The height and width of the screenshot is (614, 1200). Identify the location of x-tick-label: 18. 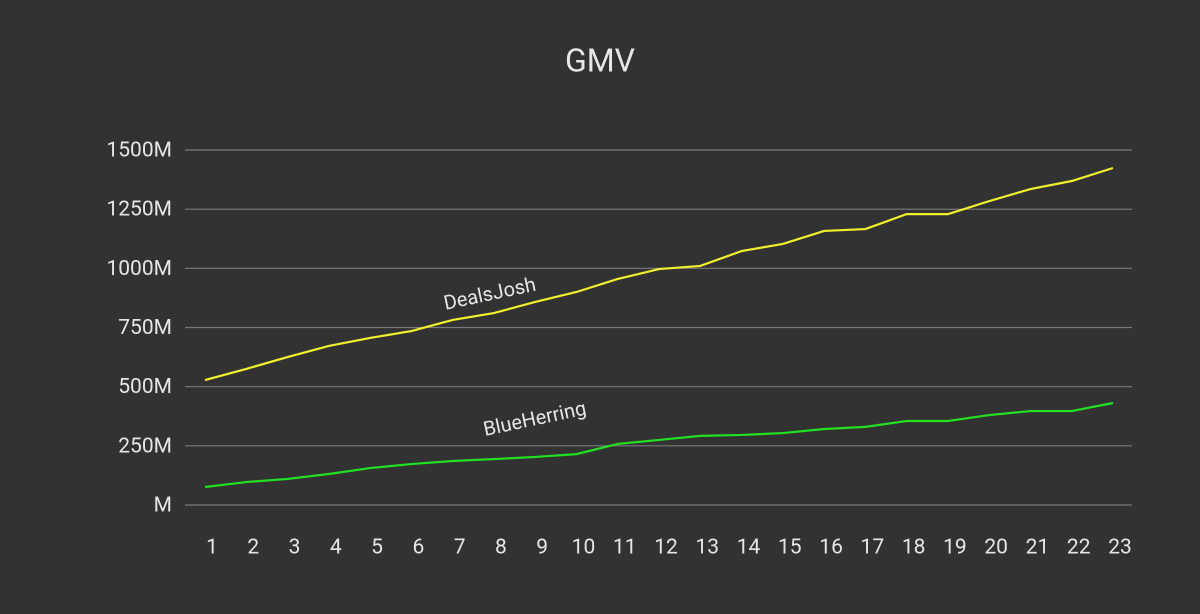
(914, 548).